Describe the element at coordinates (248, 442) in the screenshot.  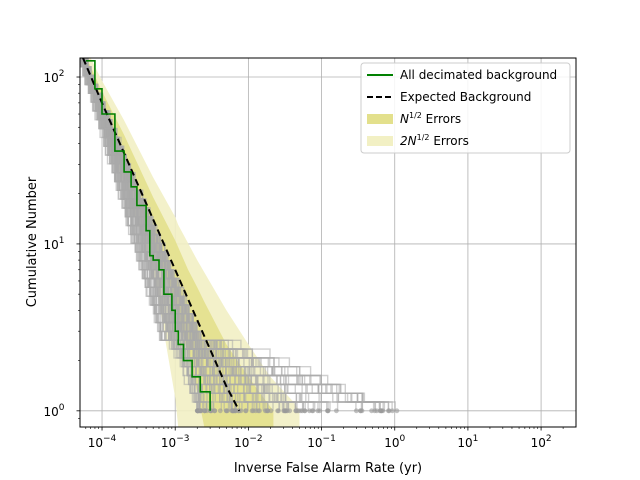
I see `x-tick-label: 10⁻²` at that location.